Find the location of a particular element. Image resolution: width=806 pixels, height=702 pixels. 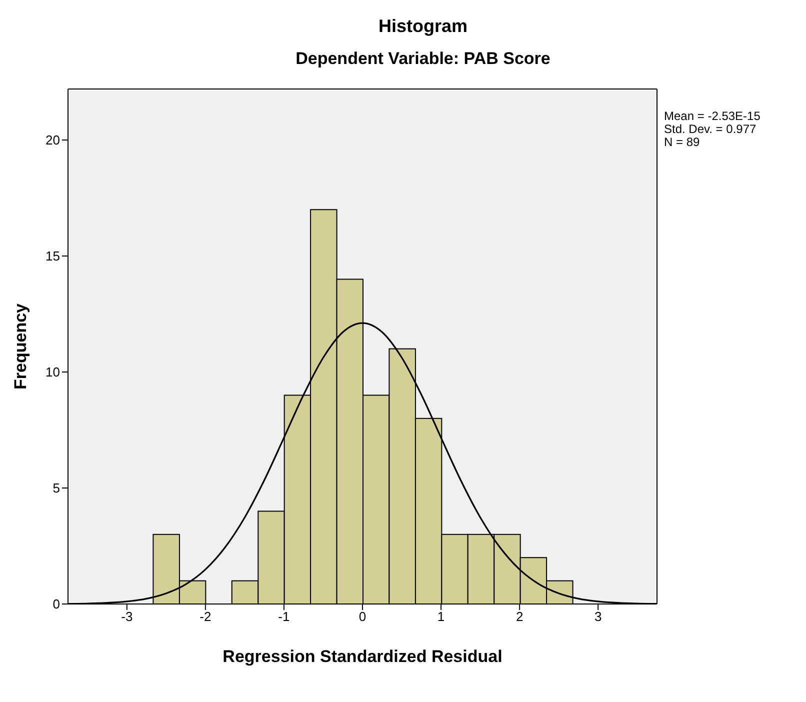

text: N = 89 is located at coordinates (682, 142).